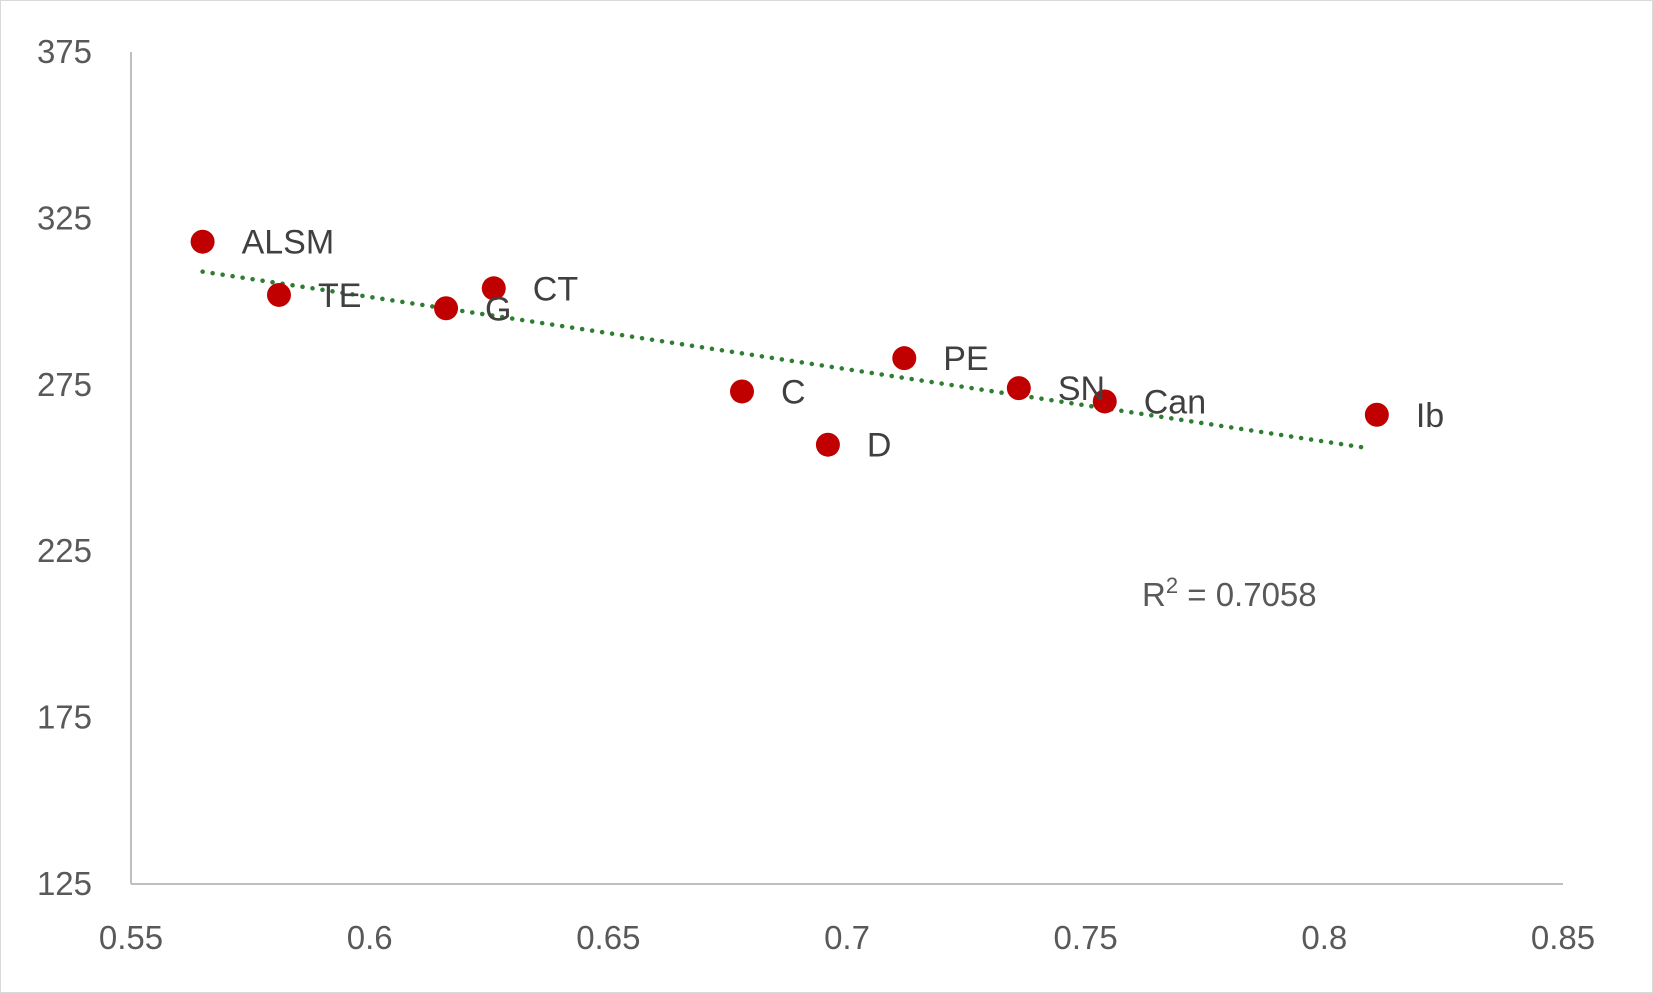 The width and height of the screenshot is (1653, 993). What do you see at coordinates (1563, 937) in the screenshot?
I see `x-tick-label: 0.85` at bounding box center [1563, 937].